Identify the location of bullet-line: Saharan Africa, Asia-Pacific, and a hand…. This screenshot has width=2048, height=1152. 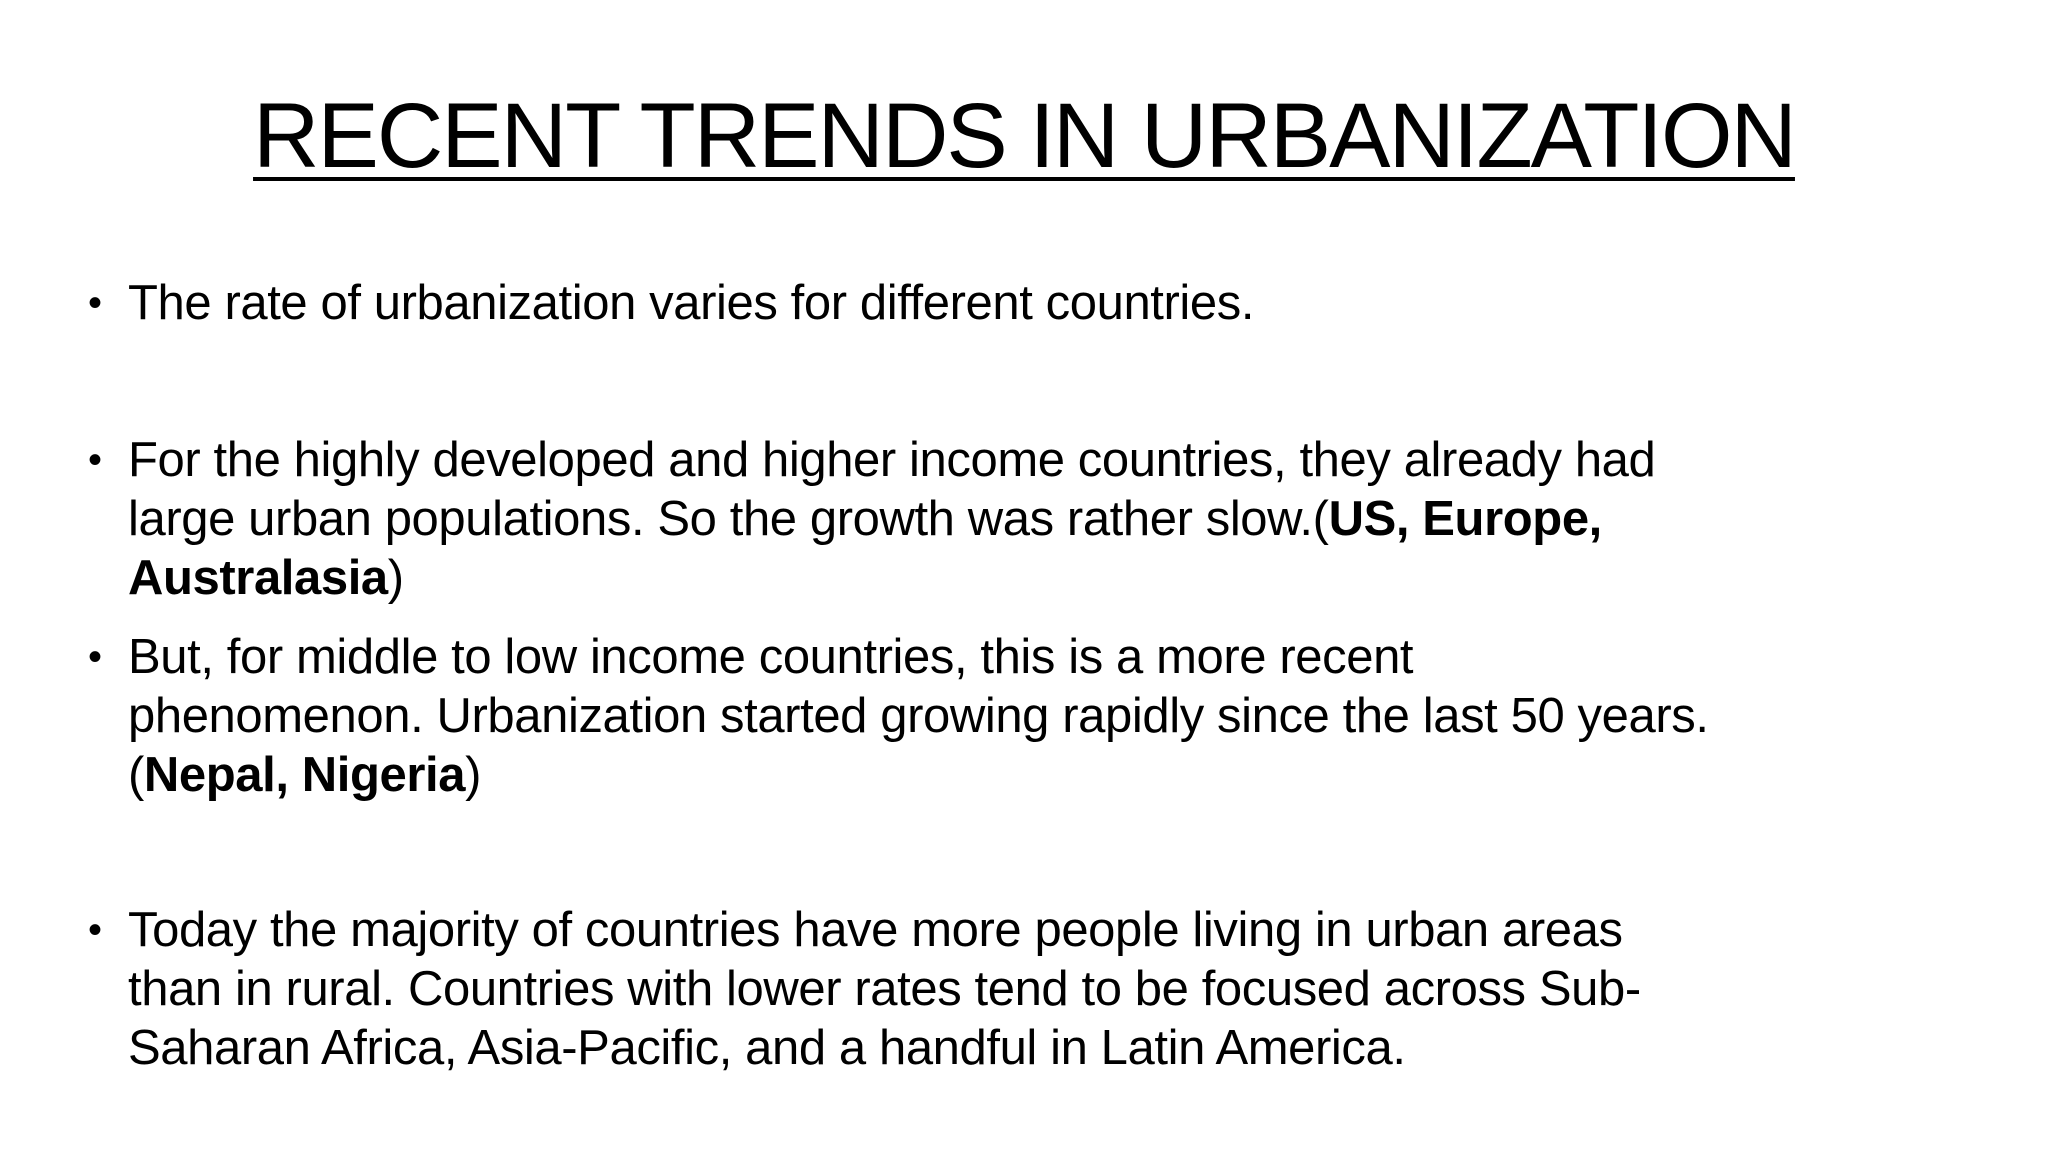
(767, 1048).